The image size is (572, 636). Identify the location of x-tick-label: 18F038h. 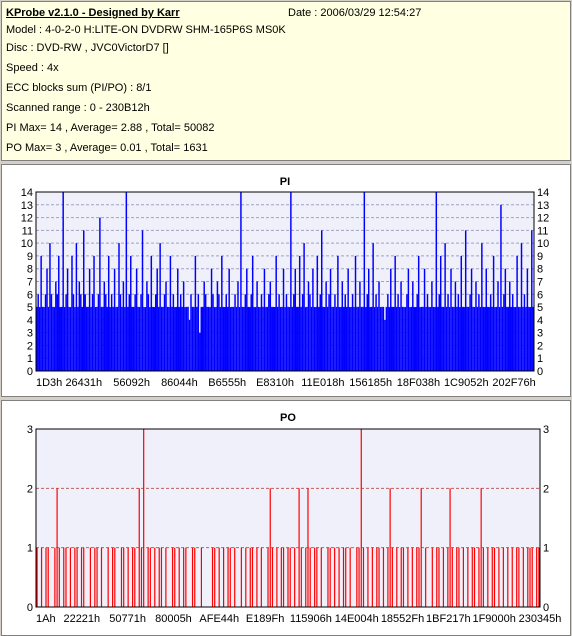
(418, 383).